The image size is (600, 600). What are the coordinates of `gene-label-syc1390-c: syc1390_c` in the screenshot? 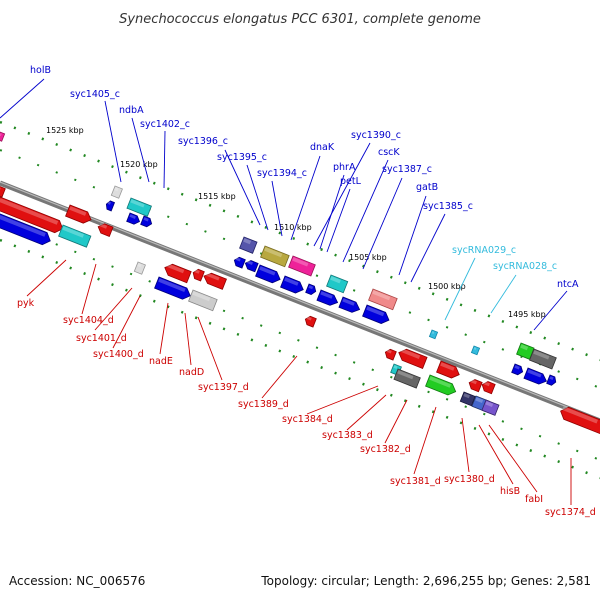 It's located at (376, 135).